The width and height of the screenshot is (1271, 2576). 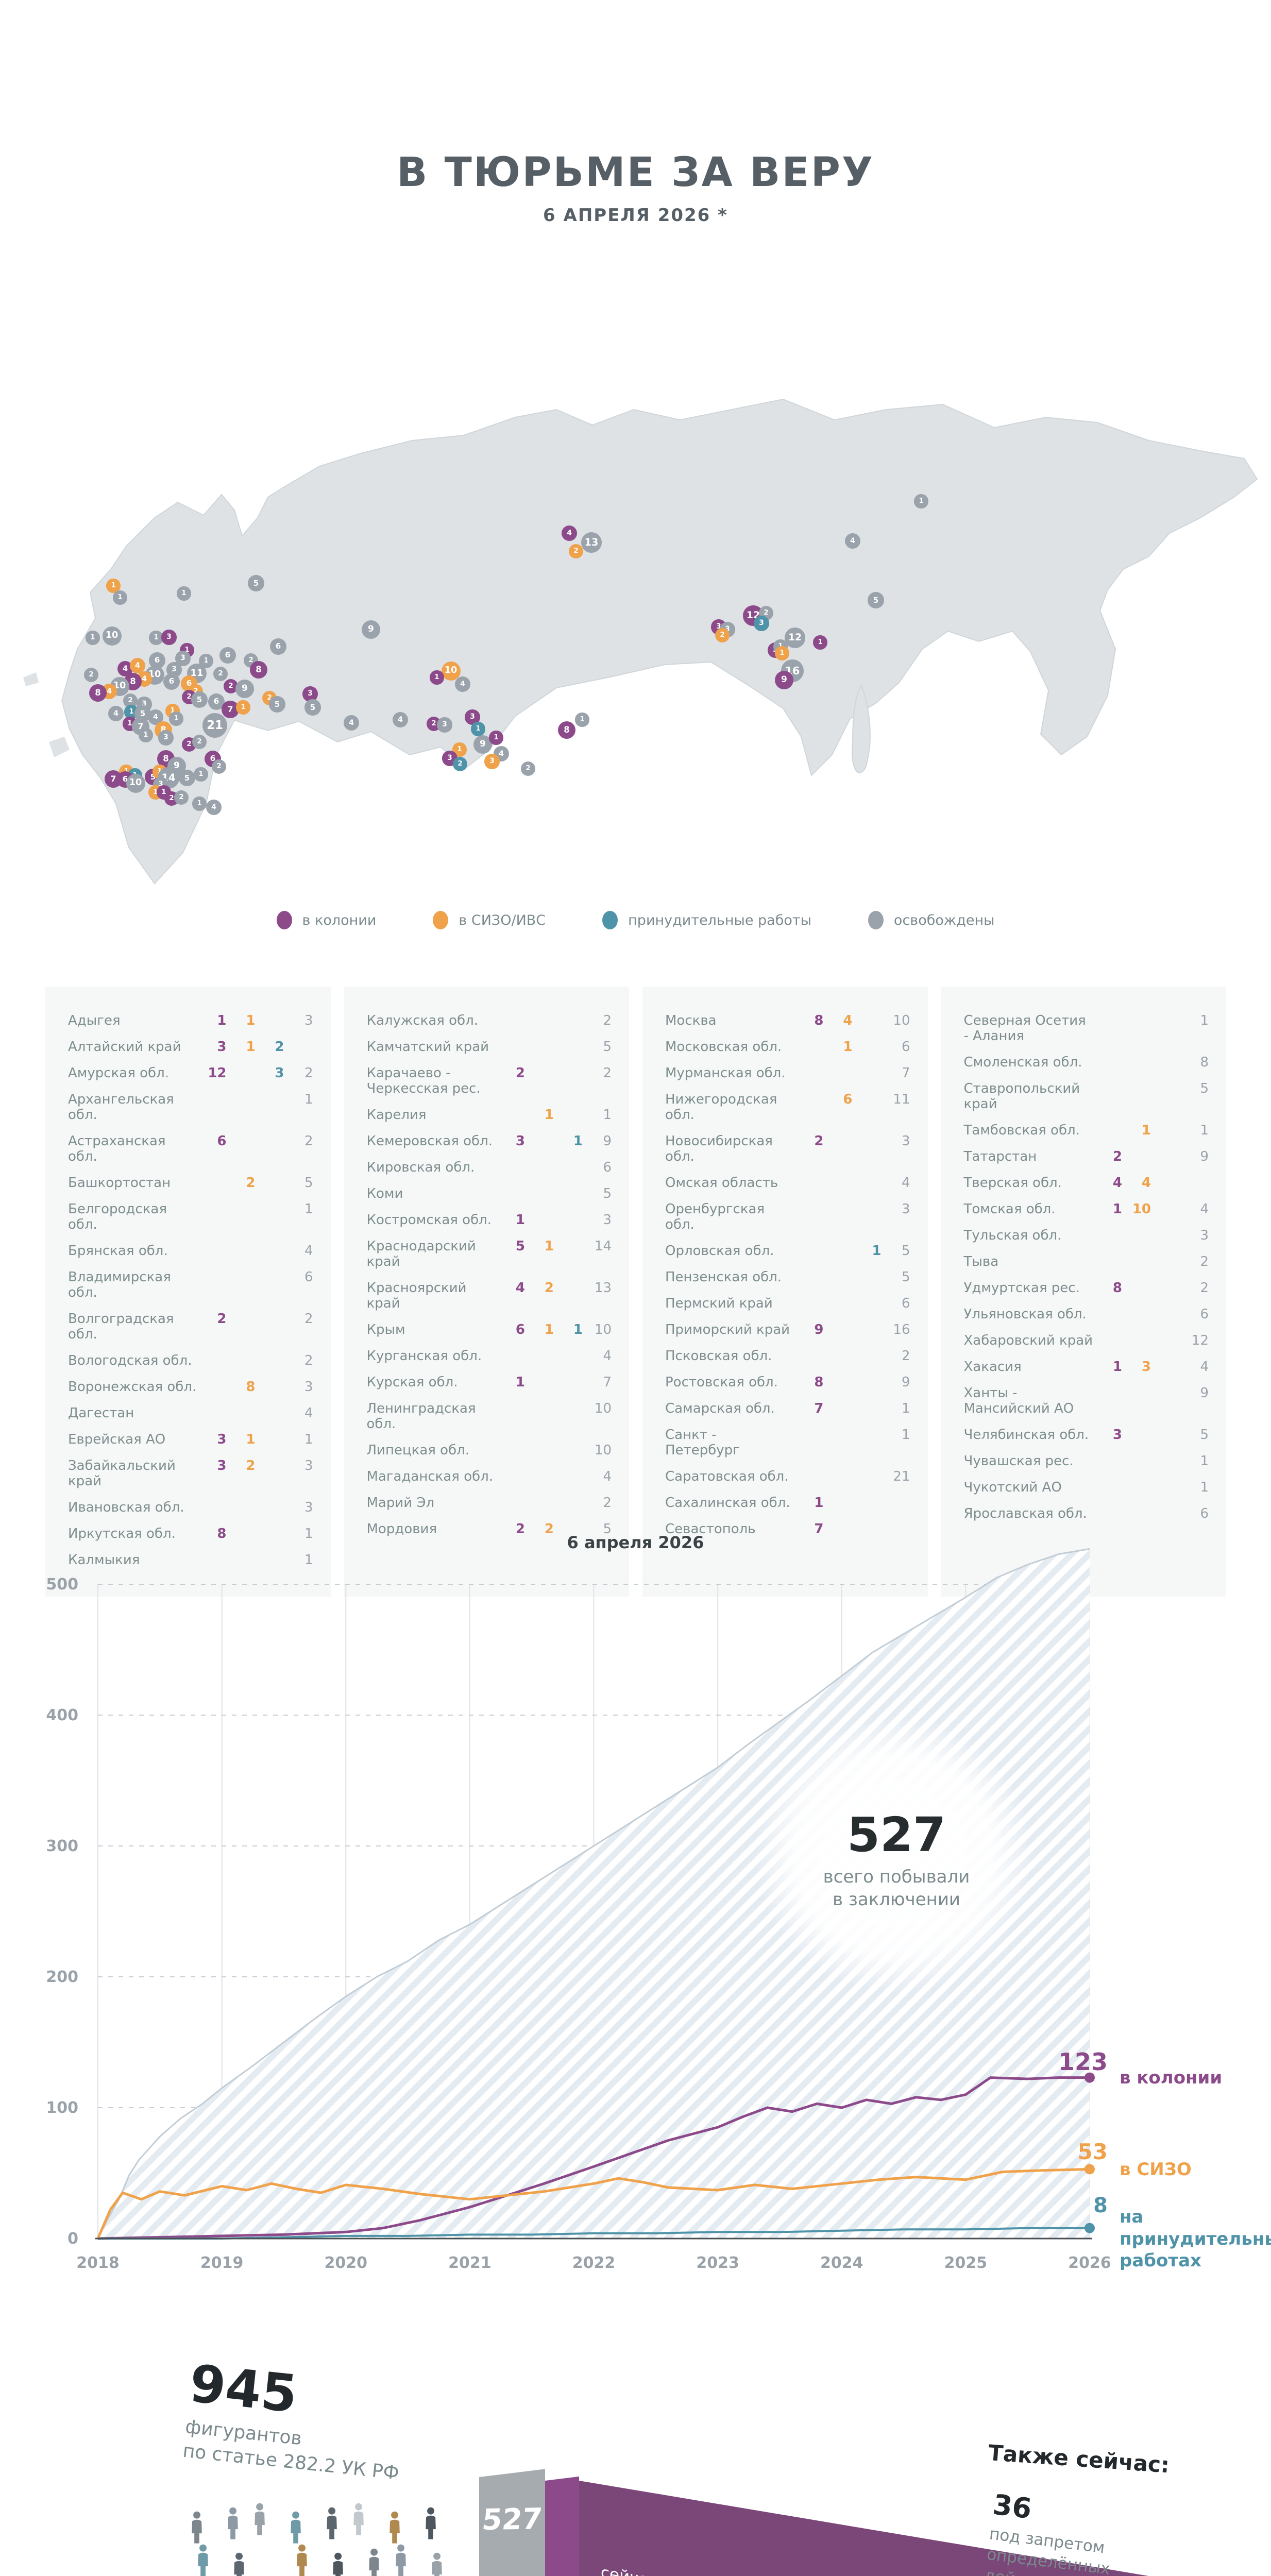 What do you see at coordinates (643, 2569) in the screenshot?
I see `segment-label-colony: сейчас в колонии` at bounding box center [643, 2569].